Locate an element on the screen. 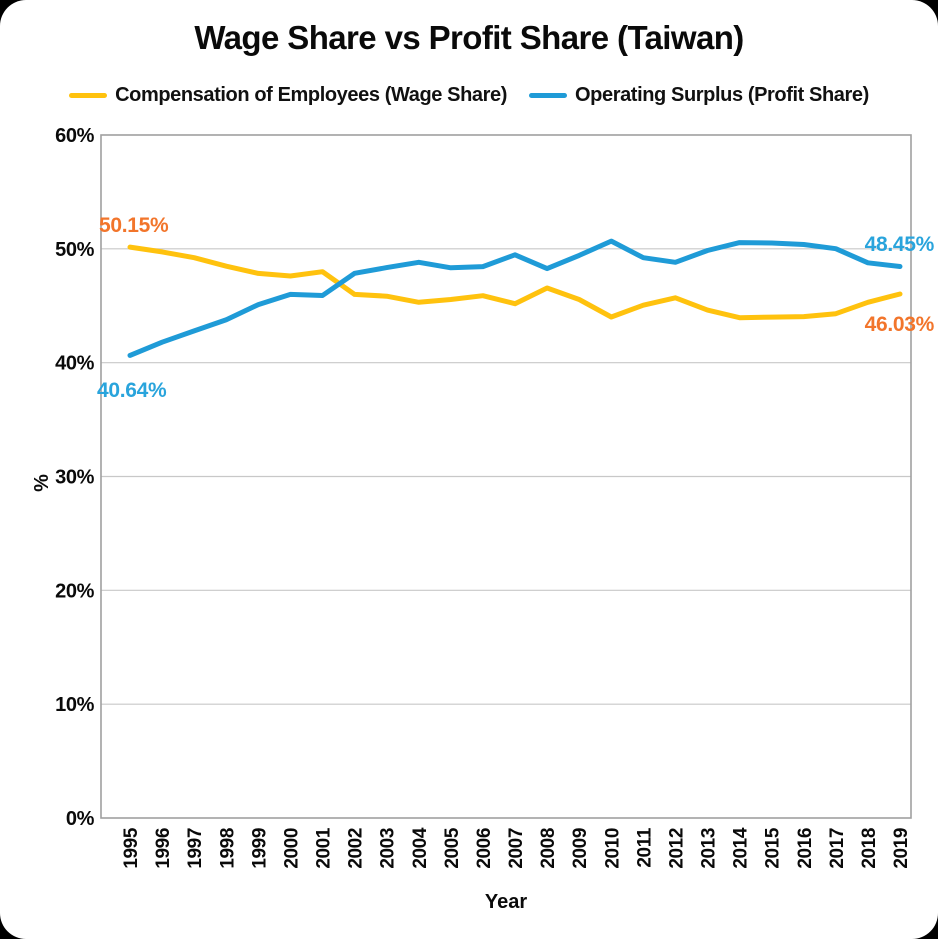 This screenshot has height=939, width=938. x-axis-tick-label: 2009 is located at coordinates (580, 848).